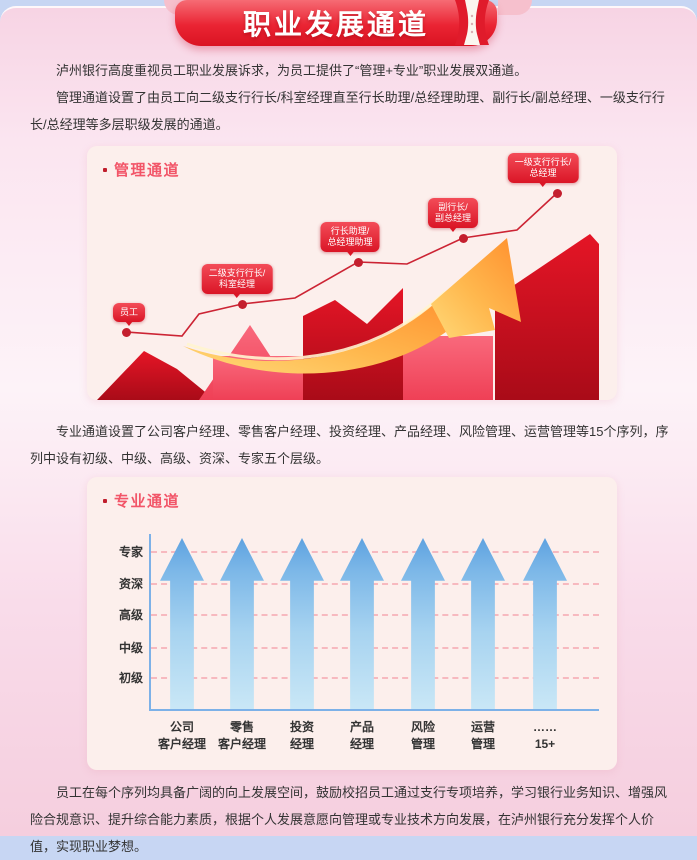  What do you see at coordinates (292, 70) in the screenshot?
I see `paragraph-intro: 泸州银行高度重视员工职业发展诉求，为员工提供了“管理+专业”职业发展双通道。` at bounding box center [292, 70].